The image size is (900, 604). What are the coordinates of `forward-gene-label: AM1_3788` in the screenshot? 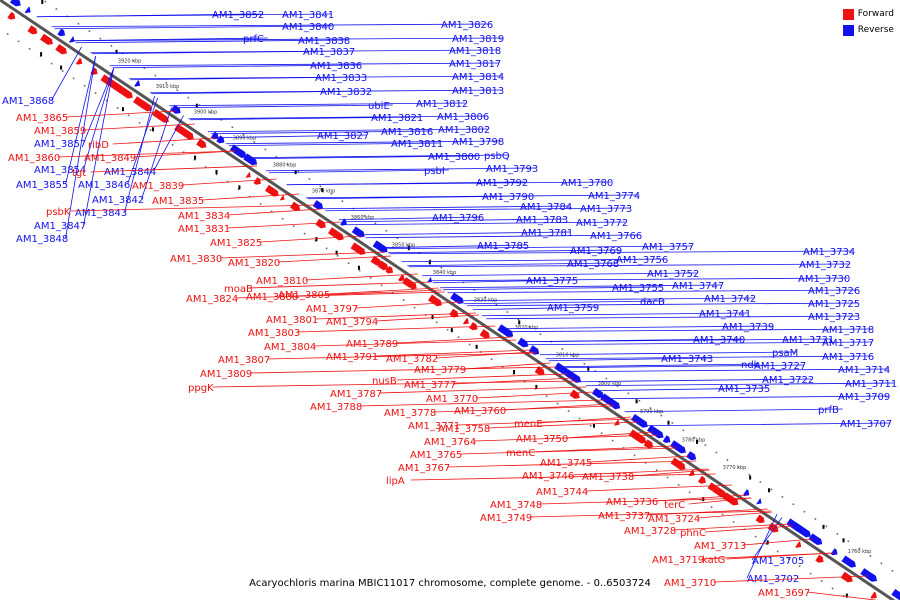 It's located at (336, 407).